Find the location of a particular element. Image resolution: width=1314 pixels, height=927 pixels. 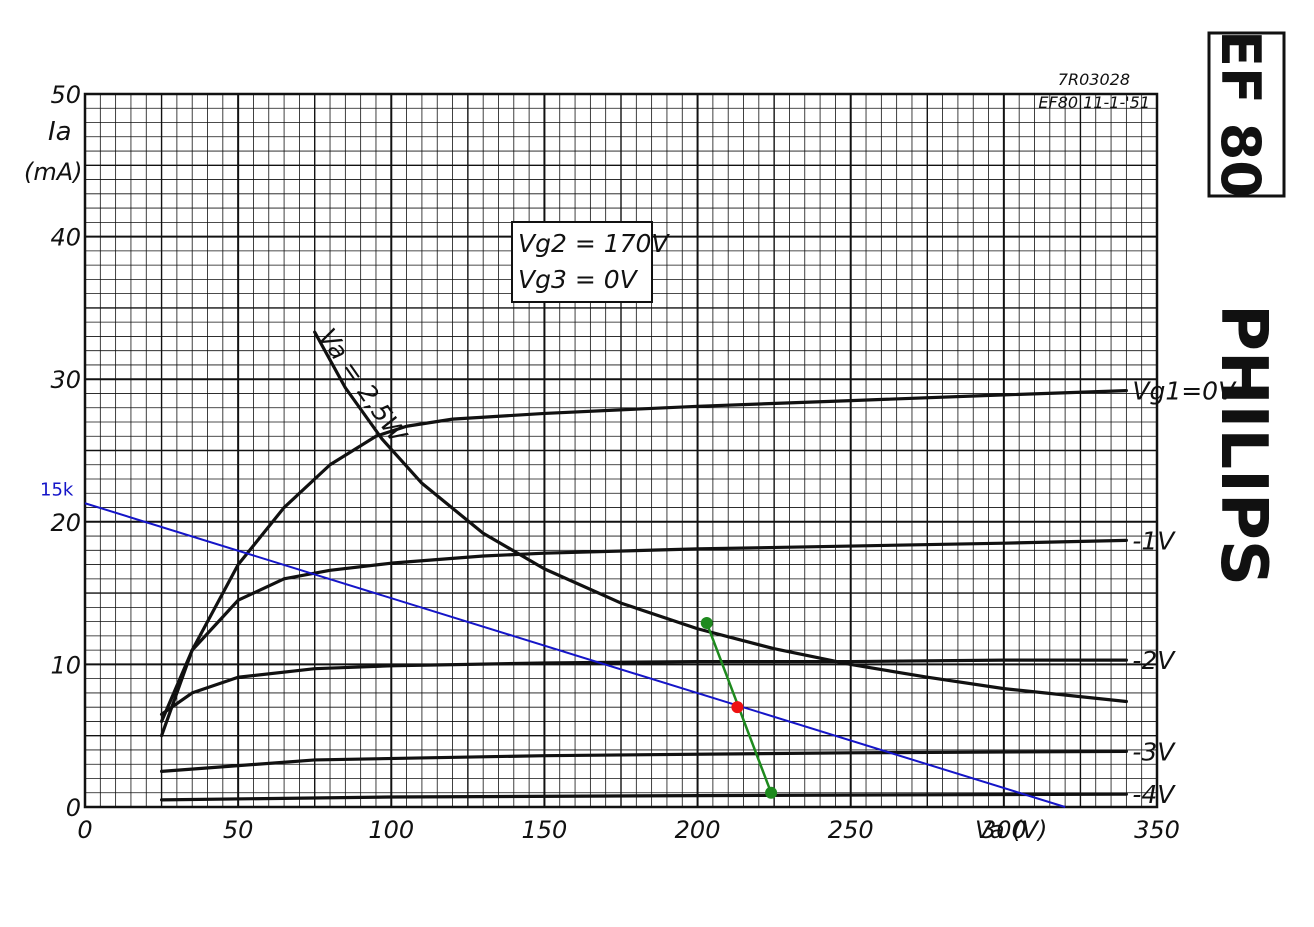

series-label: Va = 2,5W is located at coordinates (363, 386).